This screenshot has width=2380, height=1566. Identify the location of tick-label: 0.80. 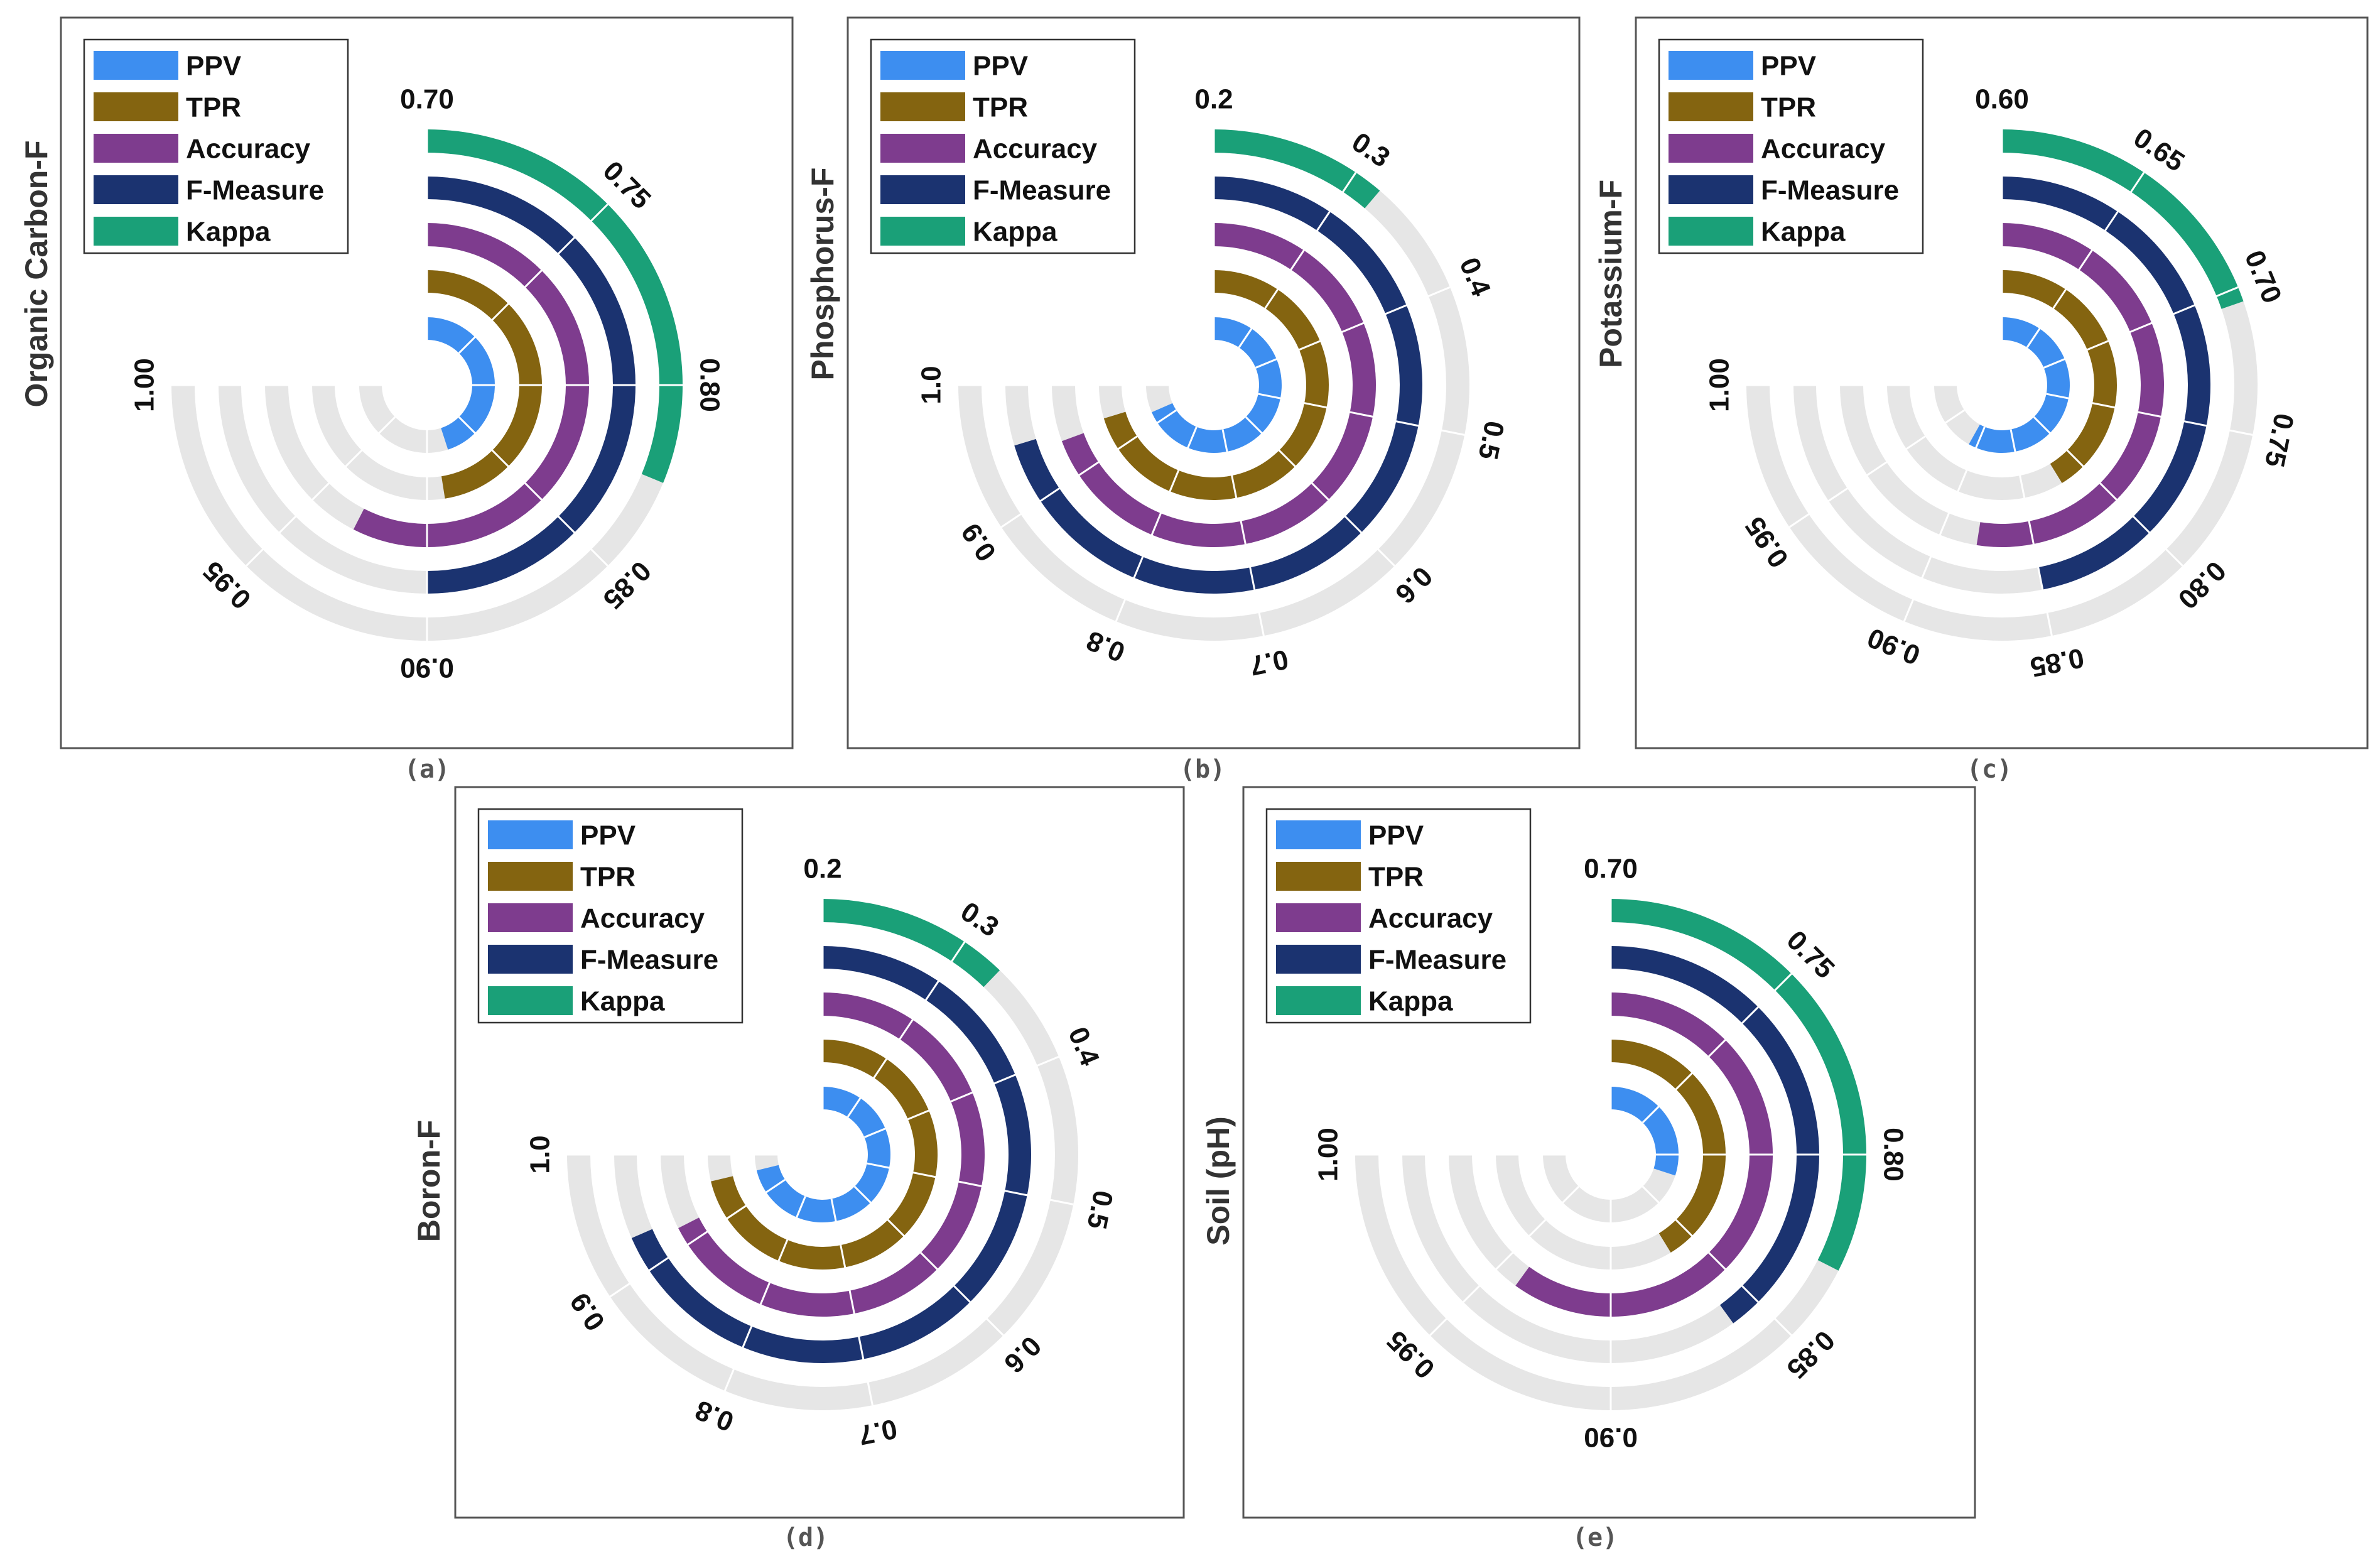
(1893, 1155).